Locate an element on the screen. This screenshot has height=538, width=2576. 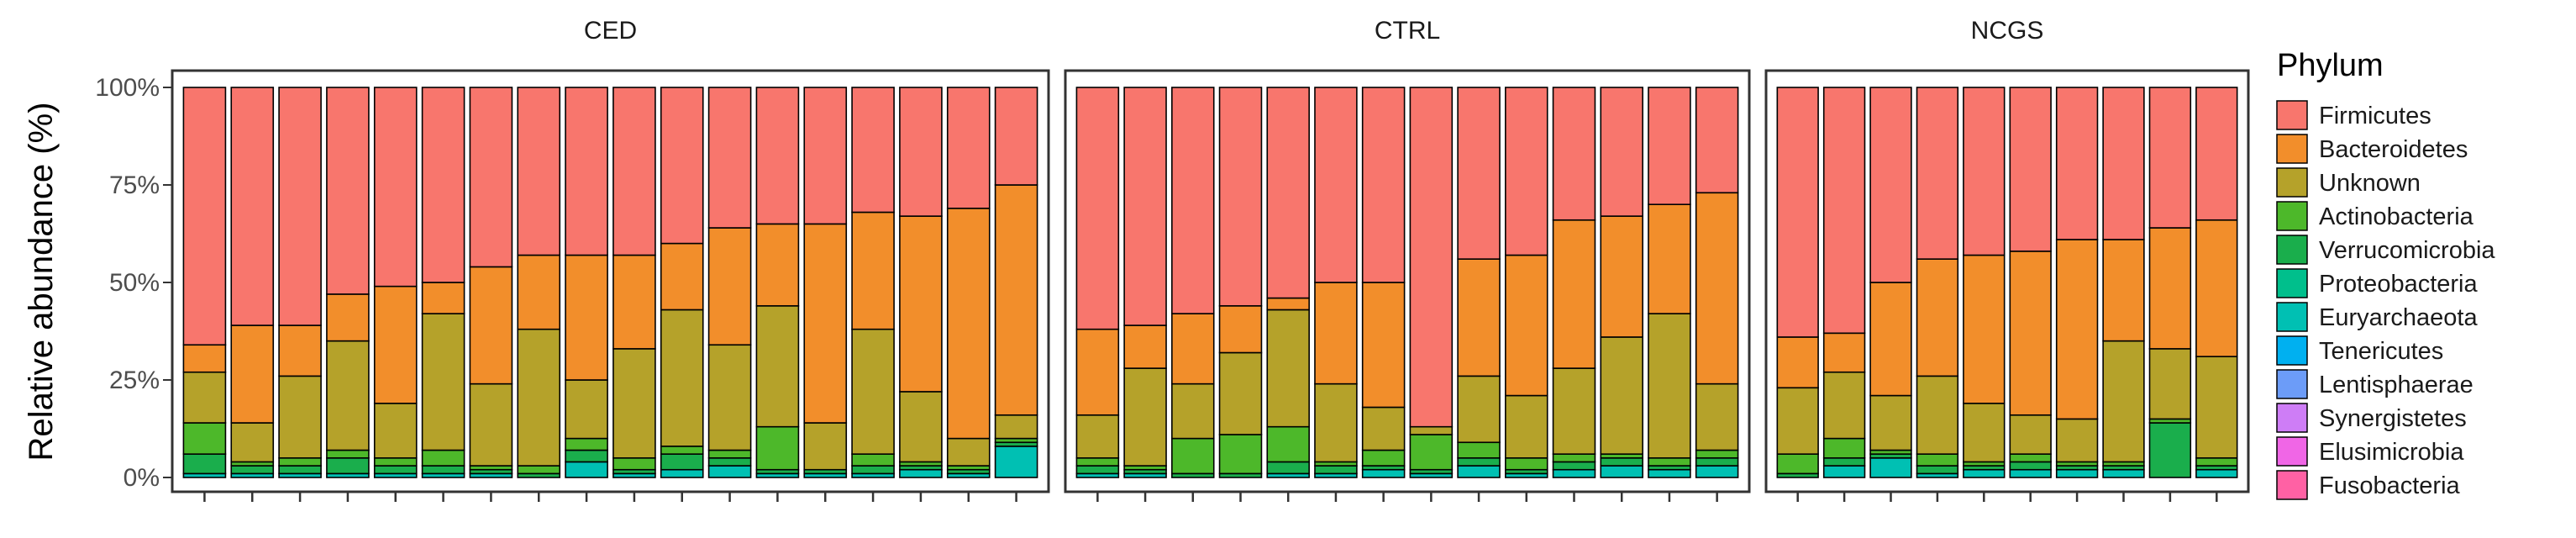
legend-item: Unknown is located at coordinates (2348, 182).